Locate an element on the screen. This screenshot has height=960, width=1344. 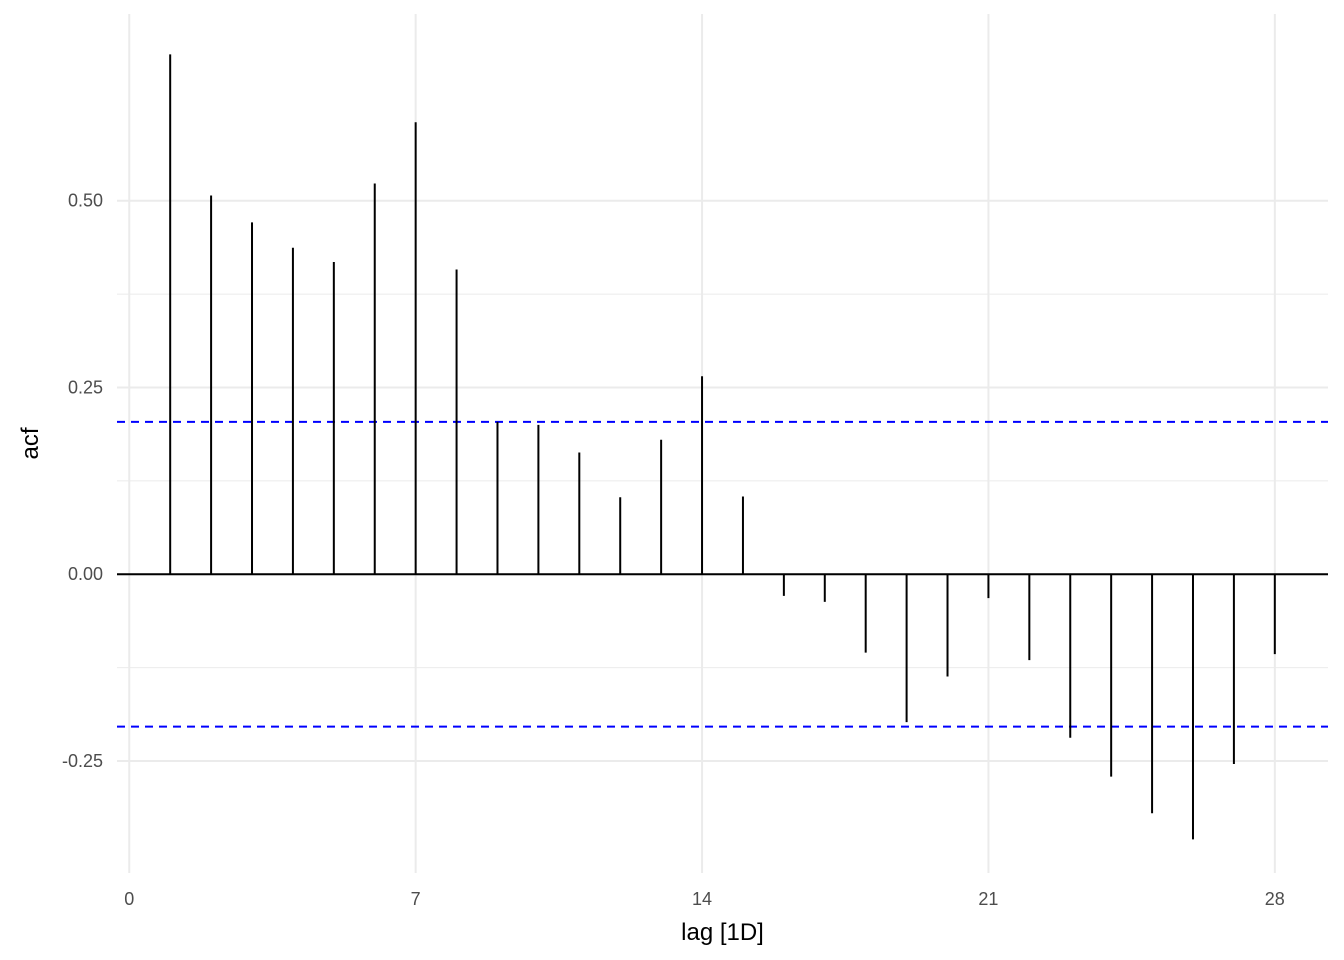
x-tick-label: 0 is located at coordinates (129, 899).